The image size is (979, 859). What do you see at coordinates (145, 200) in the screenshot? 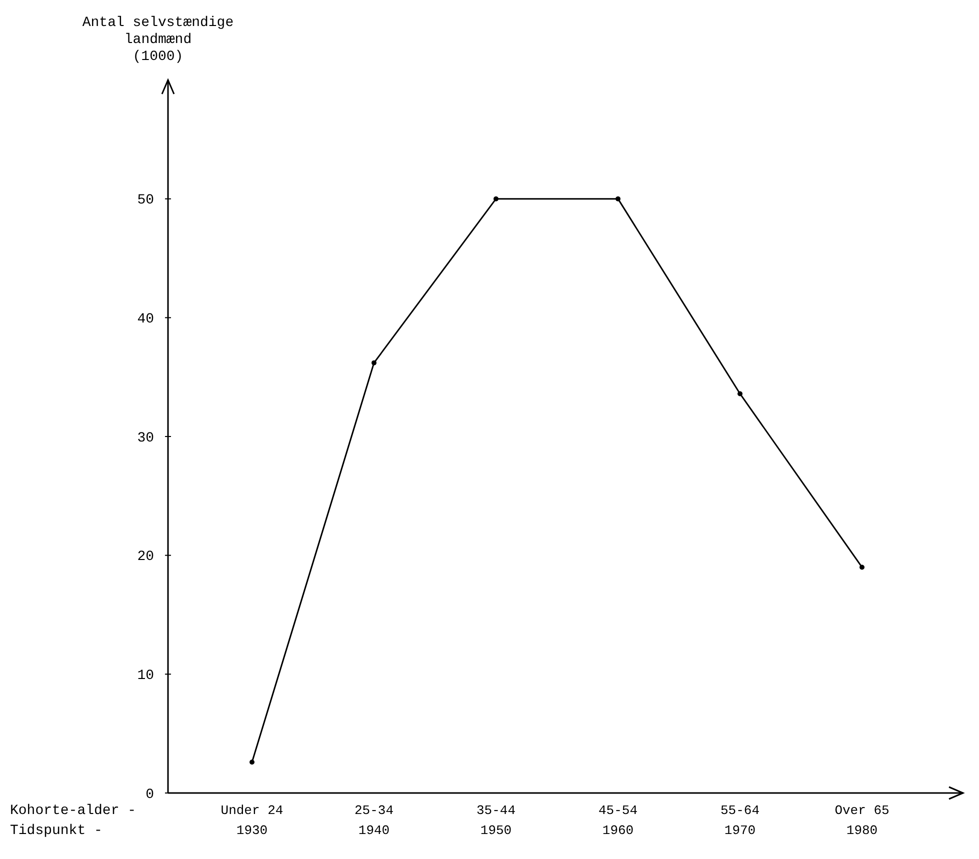
I see `y-tick-label: 50` at bounding box center [145, 200].